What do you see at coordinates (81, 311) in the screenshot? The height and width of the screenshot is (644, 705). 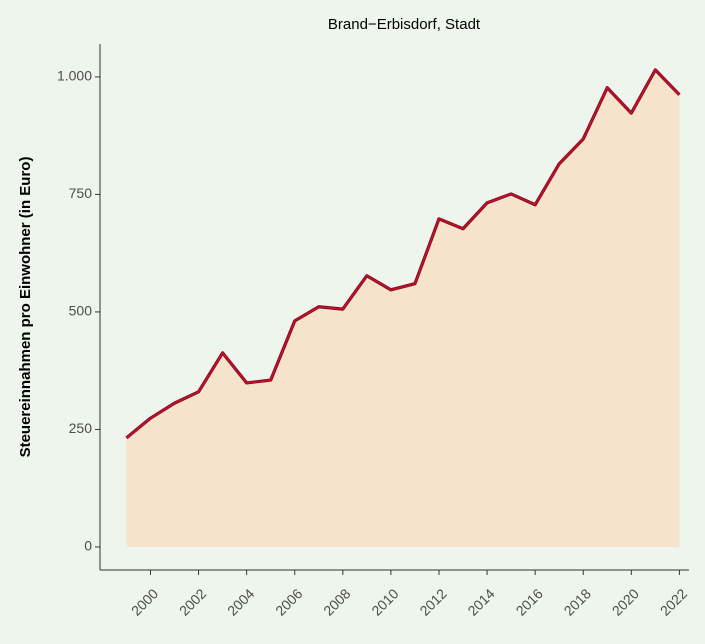 I see `y-tick-label: 500` at bounding box center [81, 311].